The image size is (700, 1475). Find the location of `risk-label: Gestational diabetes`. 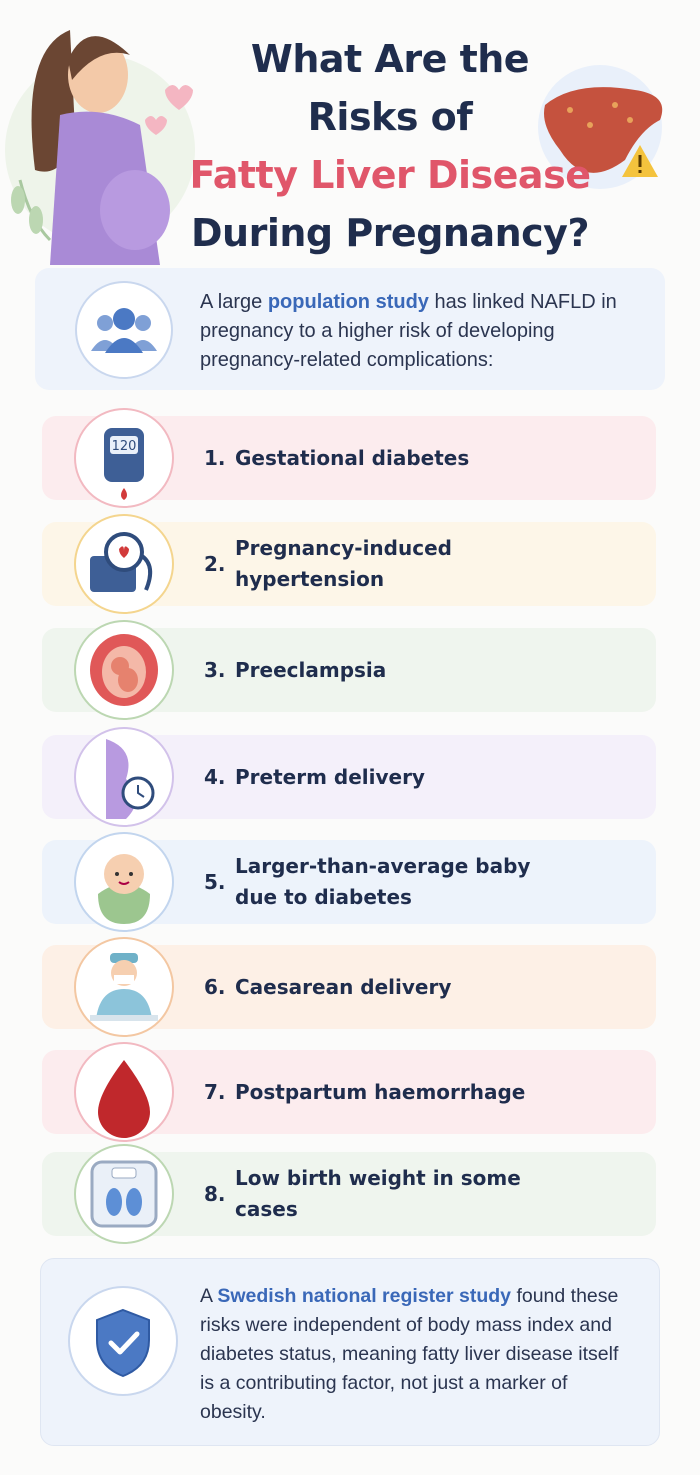

risk-label: Gestational diabetes is located at coordinates (352, 457).